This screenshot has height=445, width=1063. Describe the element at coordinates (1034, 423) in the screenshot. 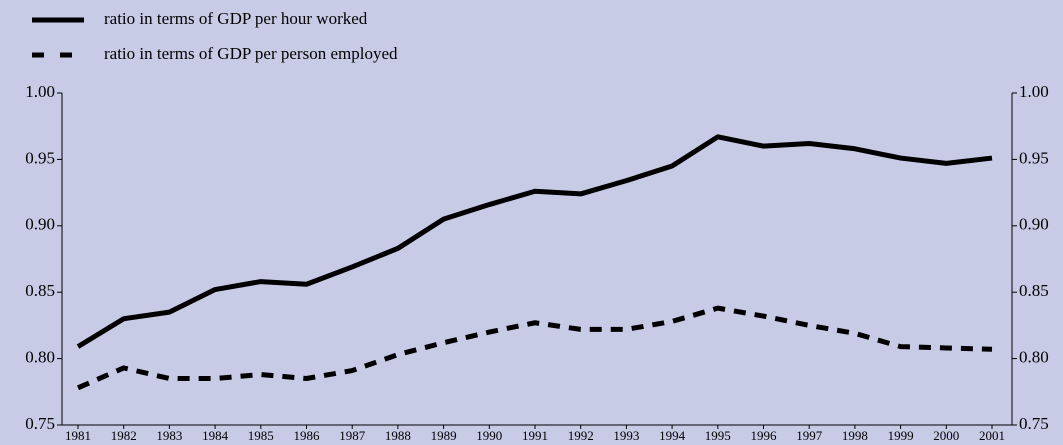

I see `y2-tick-label: 0.75` at that location.